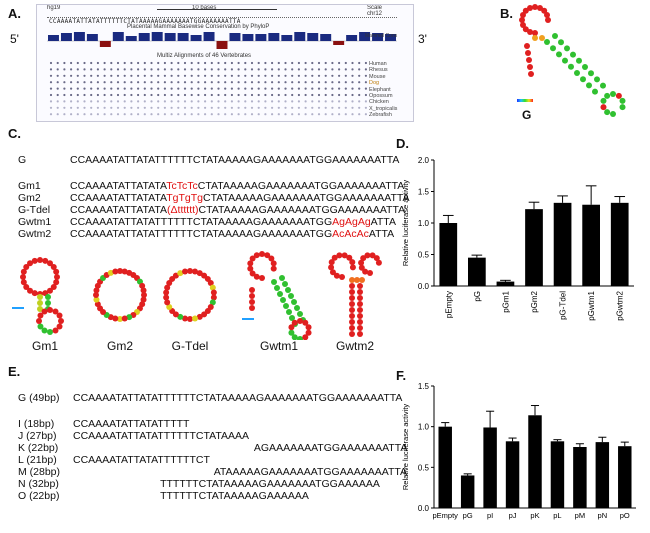 The image size is (650, 533). What do you see at coordinates (547, 42) in the screenshot?
I see `stem-nucleotide` at bounding box center [547, 42].